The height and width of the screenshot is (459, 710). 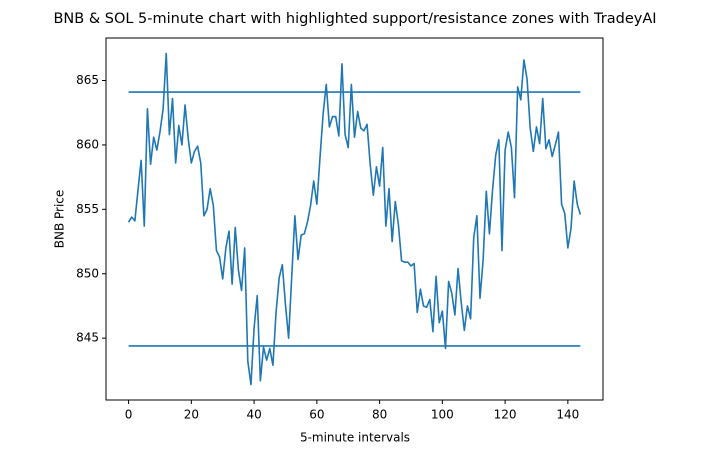 What do you see at coordinates (253, 415) in the screenshot?
I see `x-tick-label: 40` at bounding box center [253, 415].